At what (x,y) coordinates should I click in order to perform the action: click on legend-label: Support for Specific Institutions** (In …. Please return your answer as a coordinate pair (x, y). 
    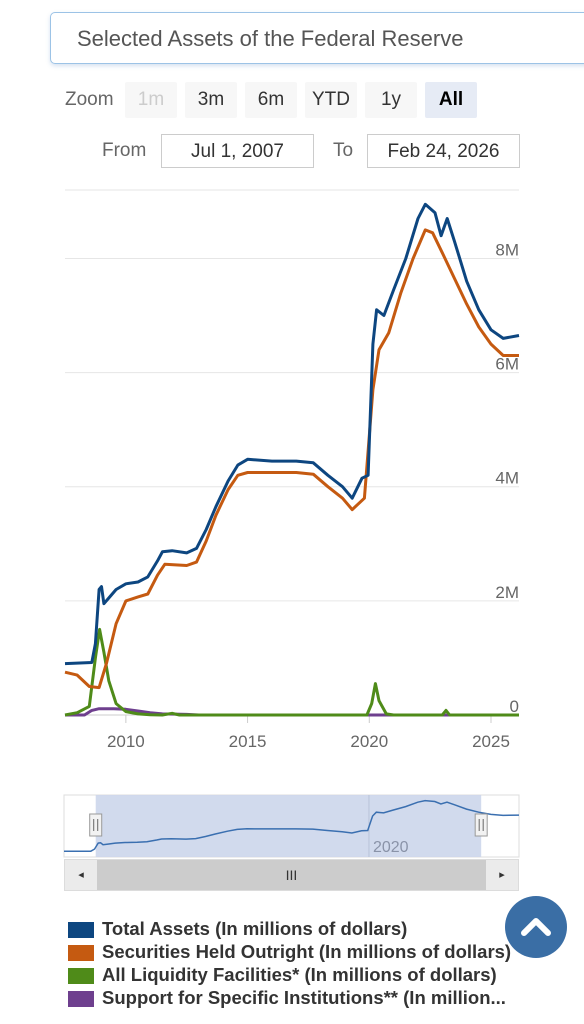
    Looking at the image, I should click on (304, 997).